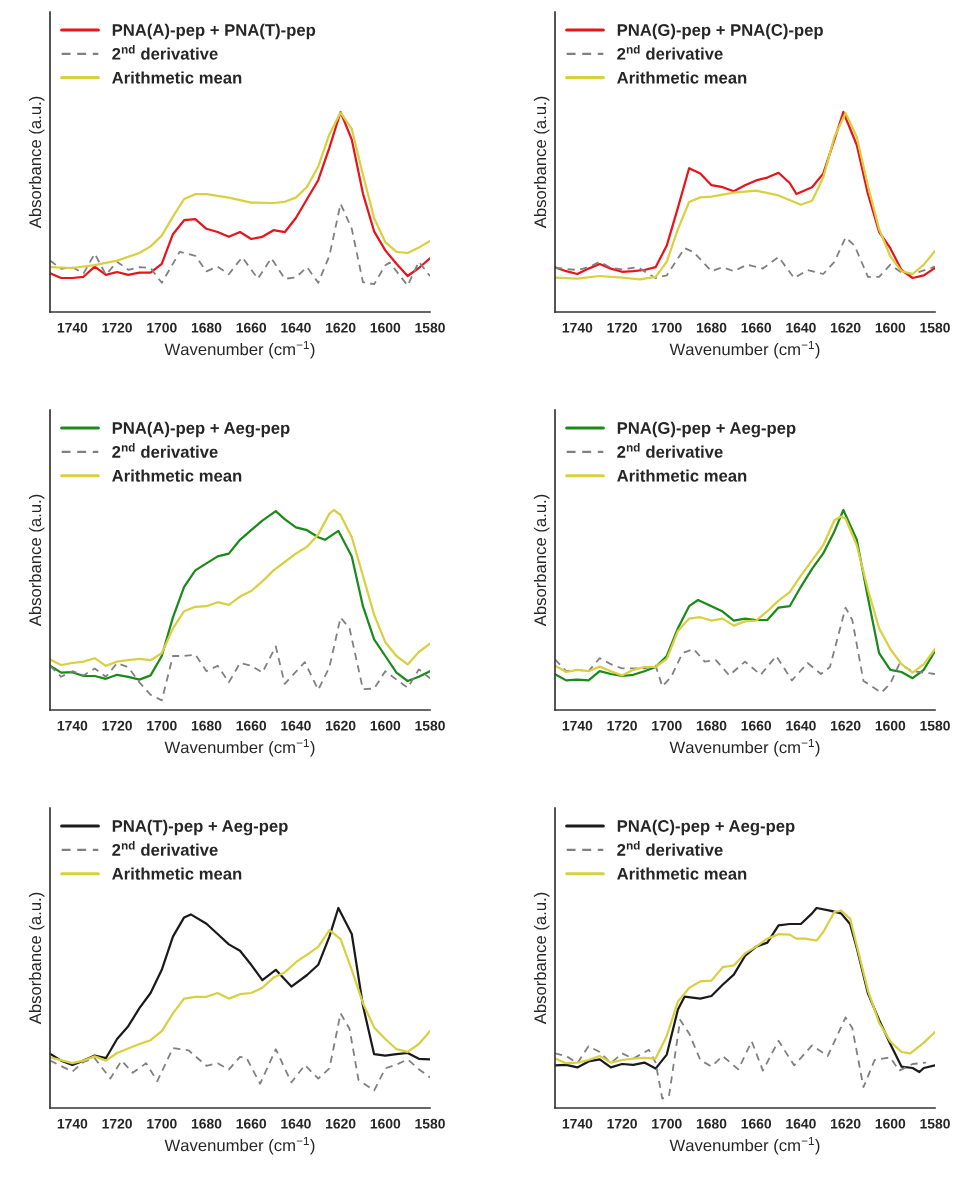 Image resolution: width=965 pixels, height=1196 pixels. I want to click on legend-label: PNA(A)-pep + PNA(T)-pep, so click(214, 31).